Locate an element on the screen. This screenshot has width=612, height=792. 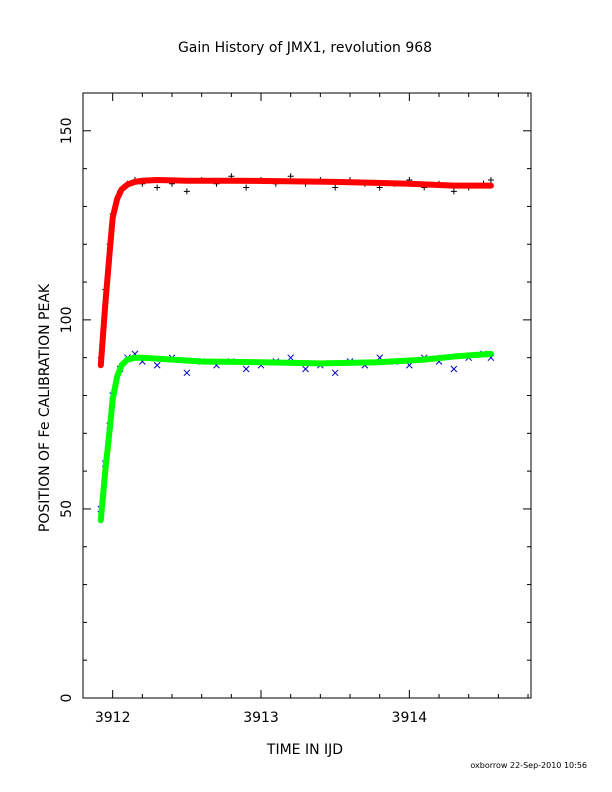
series-line is located at coordinates (295, 437).